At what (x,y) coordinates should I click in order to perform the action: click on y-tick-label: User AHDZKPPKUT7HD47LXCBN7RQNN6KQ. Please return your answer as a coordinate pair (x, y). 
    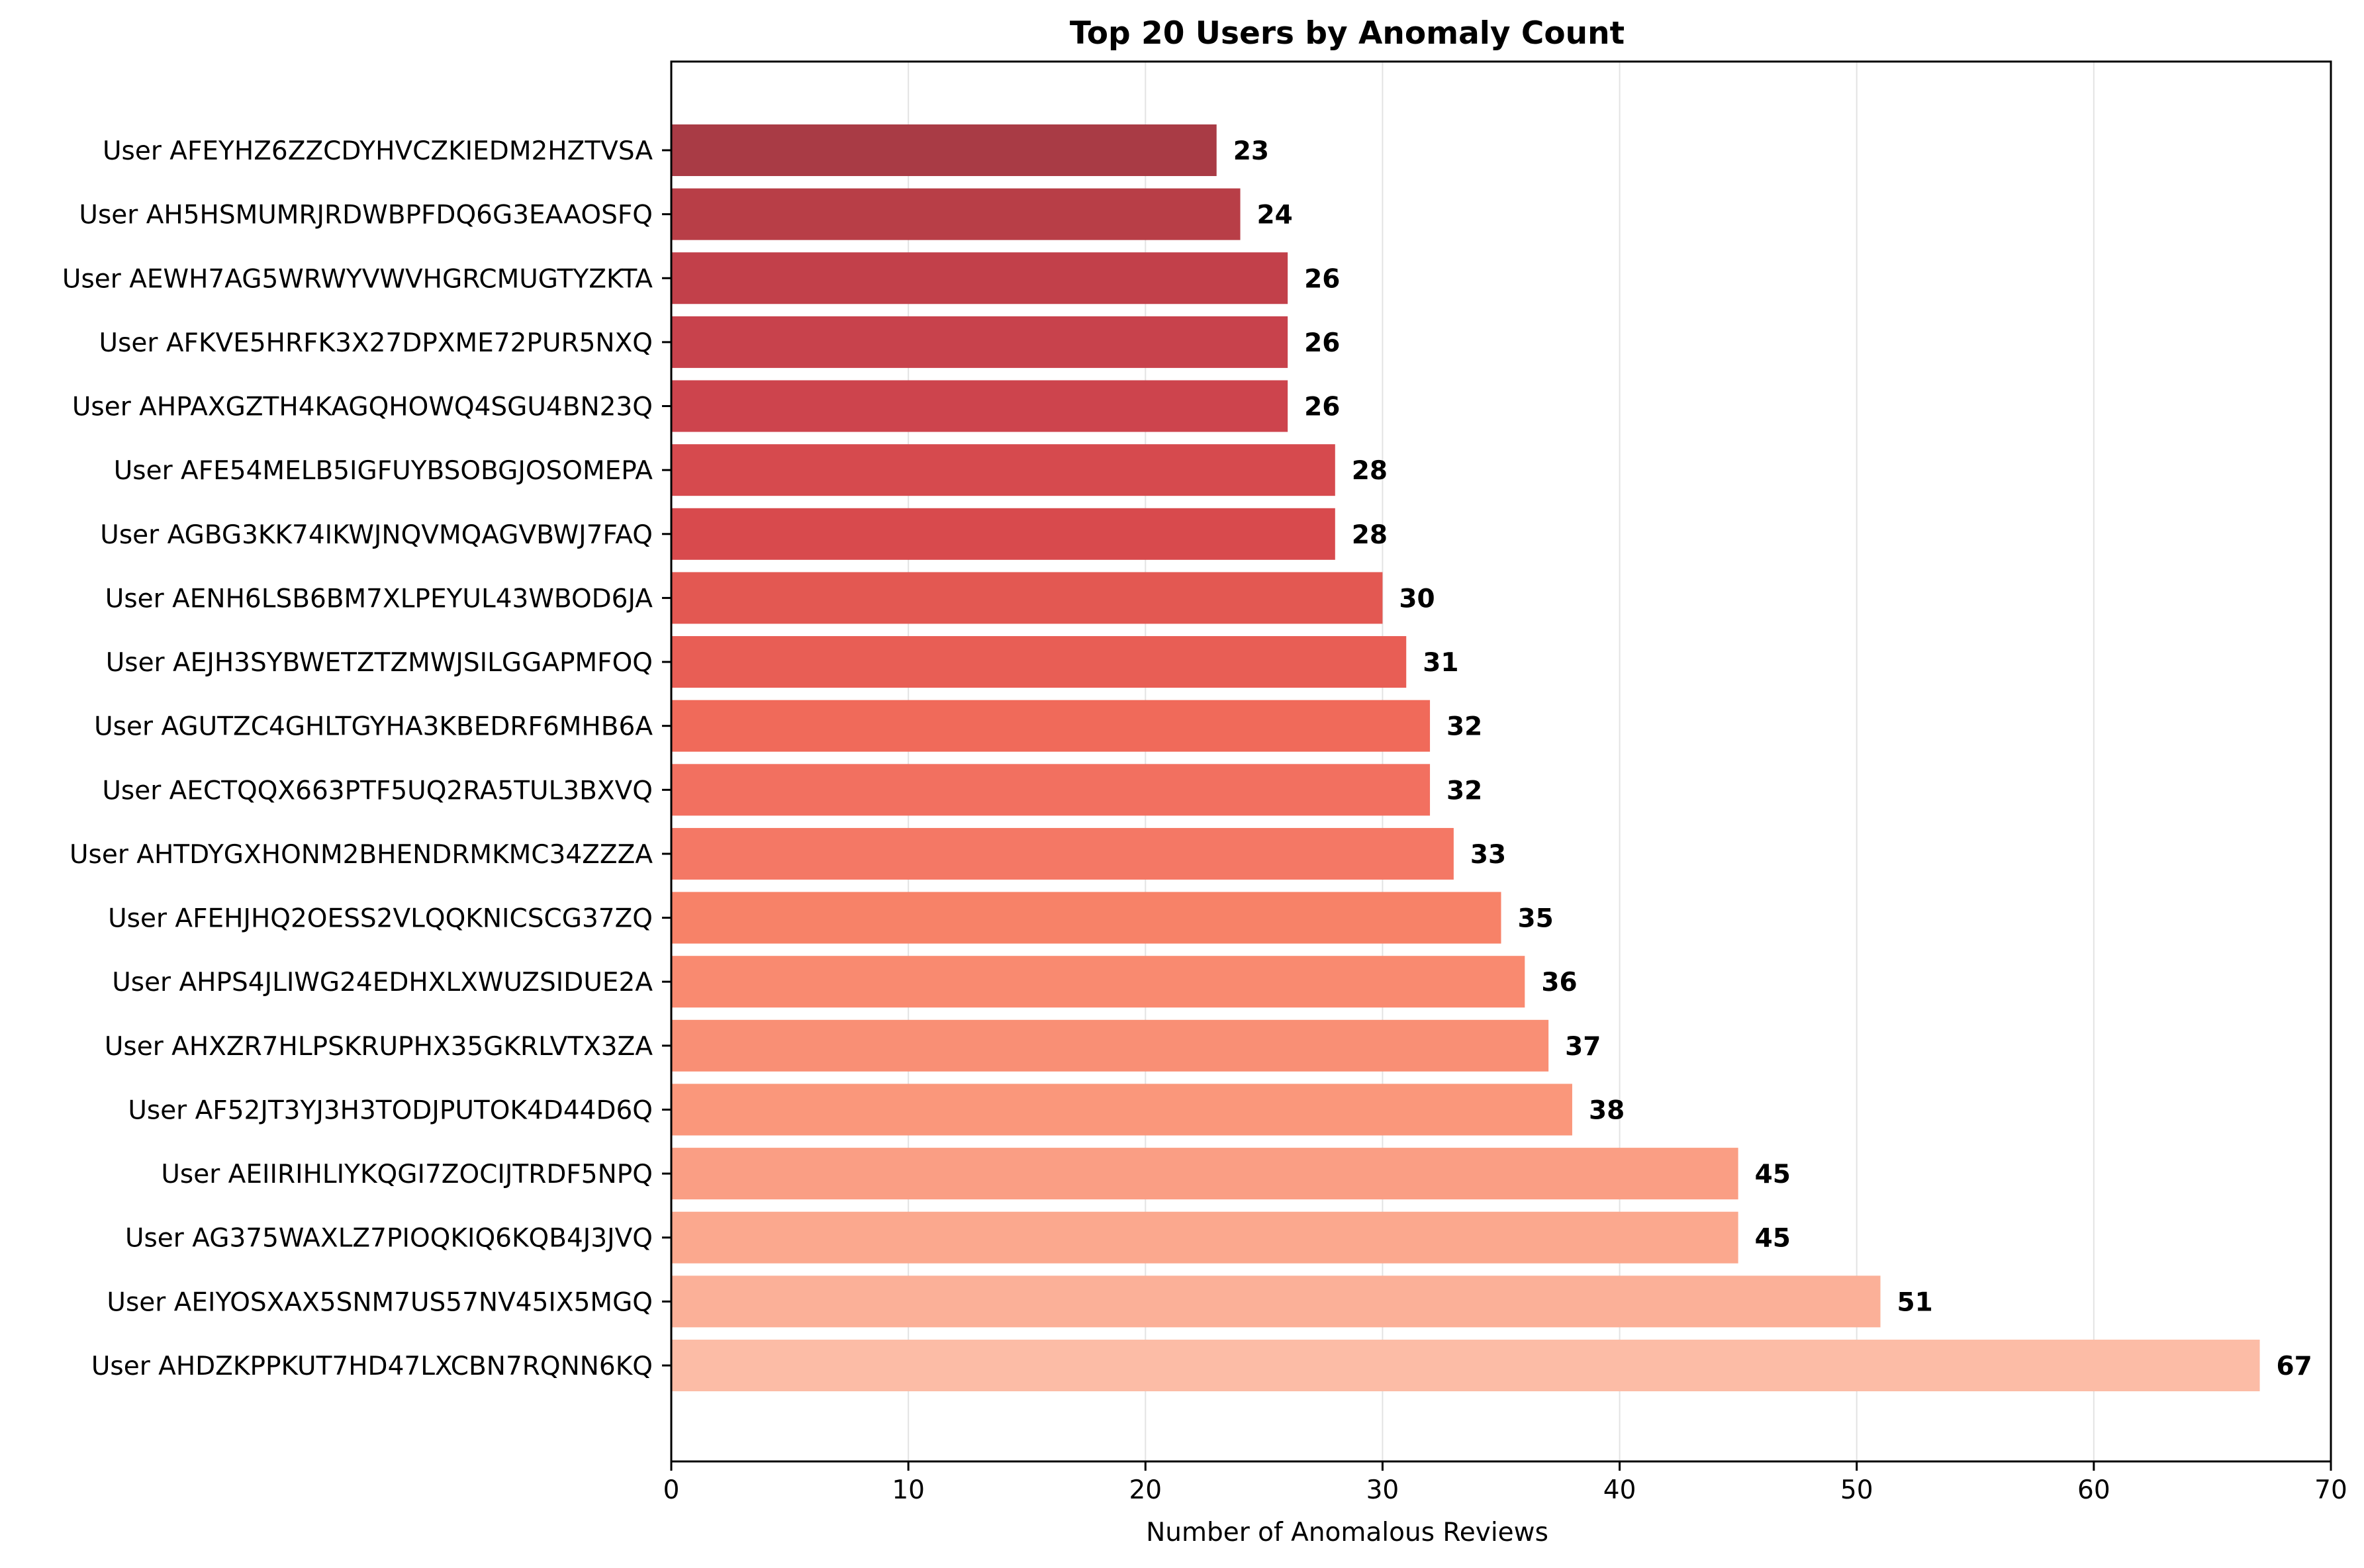
    Looking at the image, I should click on (372, 1366).